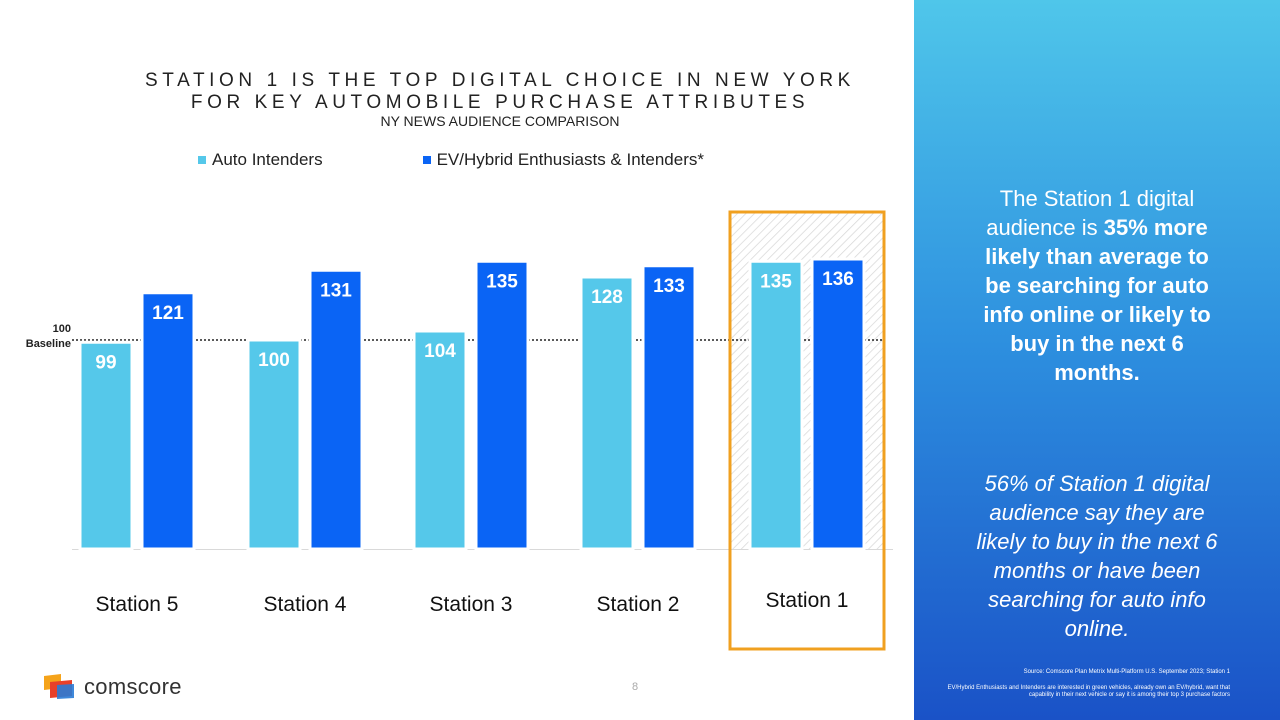 This screenshot has height=720, width=1280. I want to click on category-label-station-5: Station 5, so click(137, 604).